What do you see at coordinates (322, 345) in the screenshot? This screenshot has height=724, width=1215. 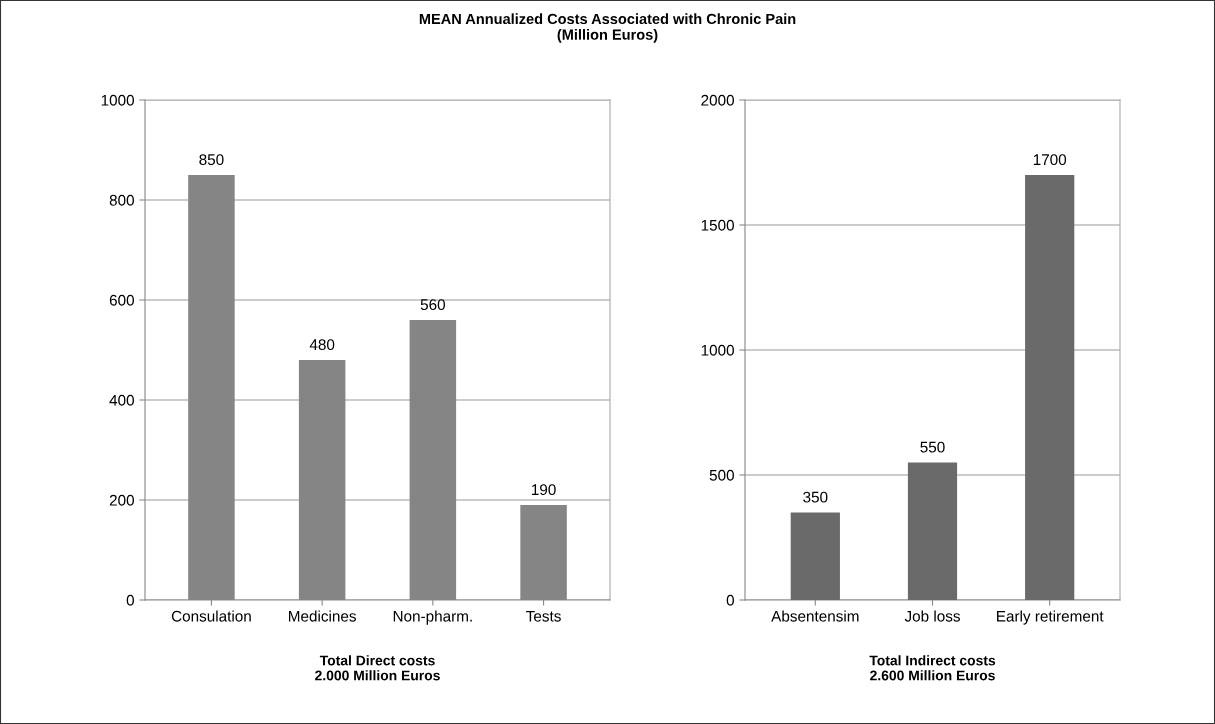 I see `data-label: 480` at bounding box center [322, 345].